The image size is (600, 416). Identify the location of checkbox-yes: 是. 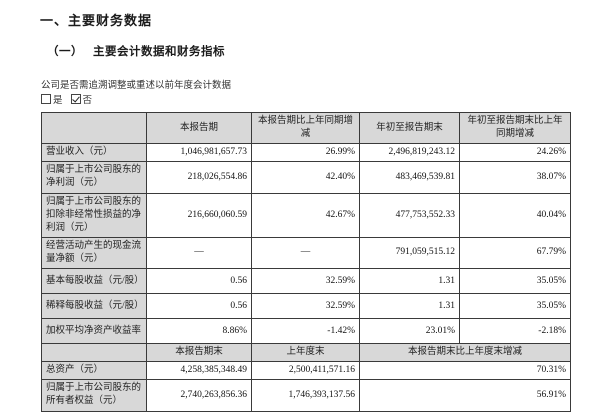
(52, 100).